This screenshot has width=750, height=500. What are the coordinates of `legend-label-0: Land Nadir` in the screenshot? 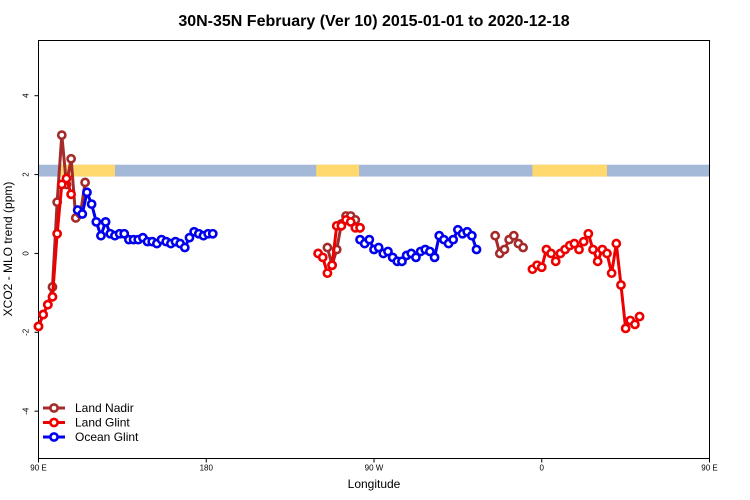 It's located at (104, 408).